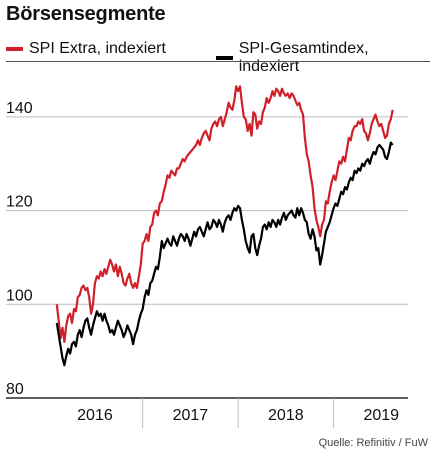  What do you see at coordinates (19, 295) in the screenshot?
I see `y-tick-label: 100` at bounding box center [19, 295].